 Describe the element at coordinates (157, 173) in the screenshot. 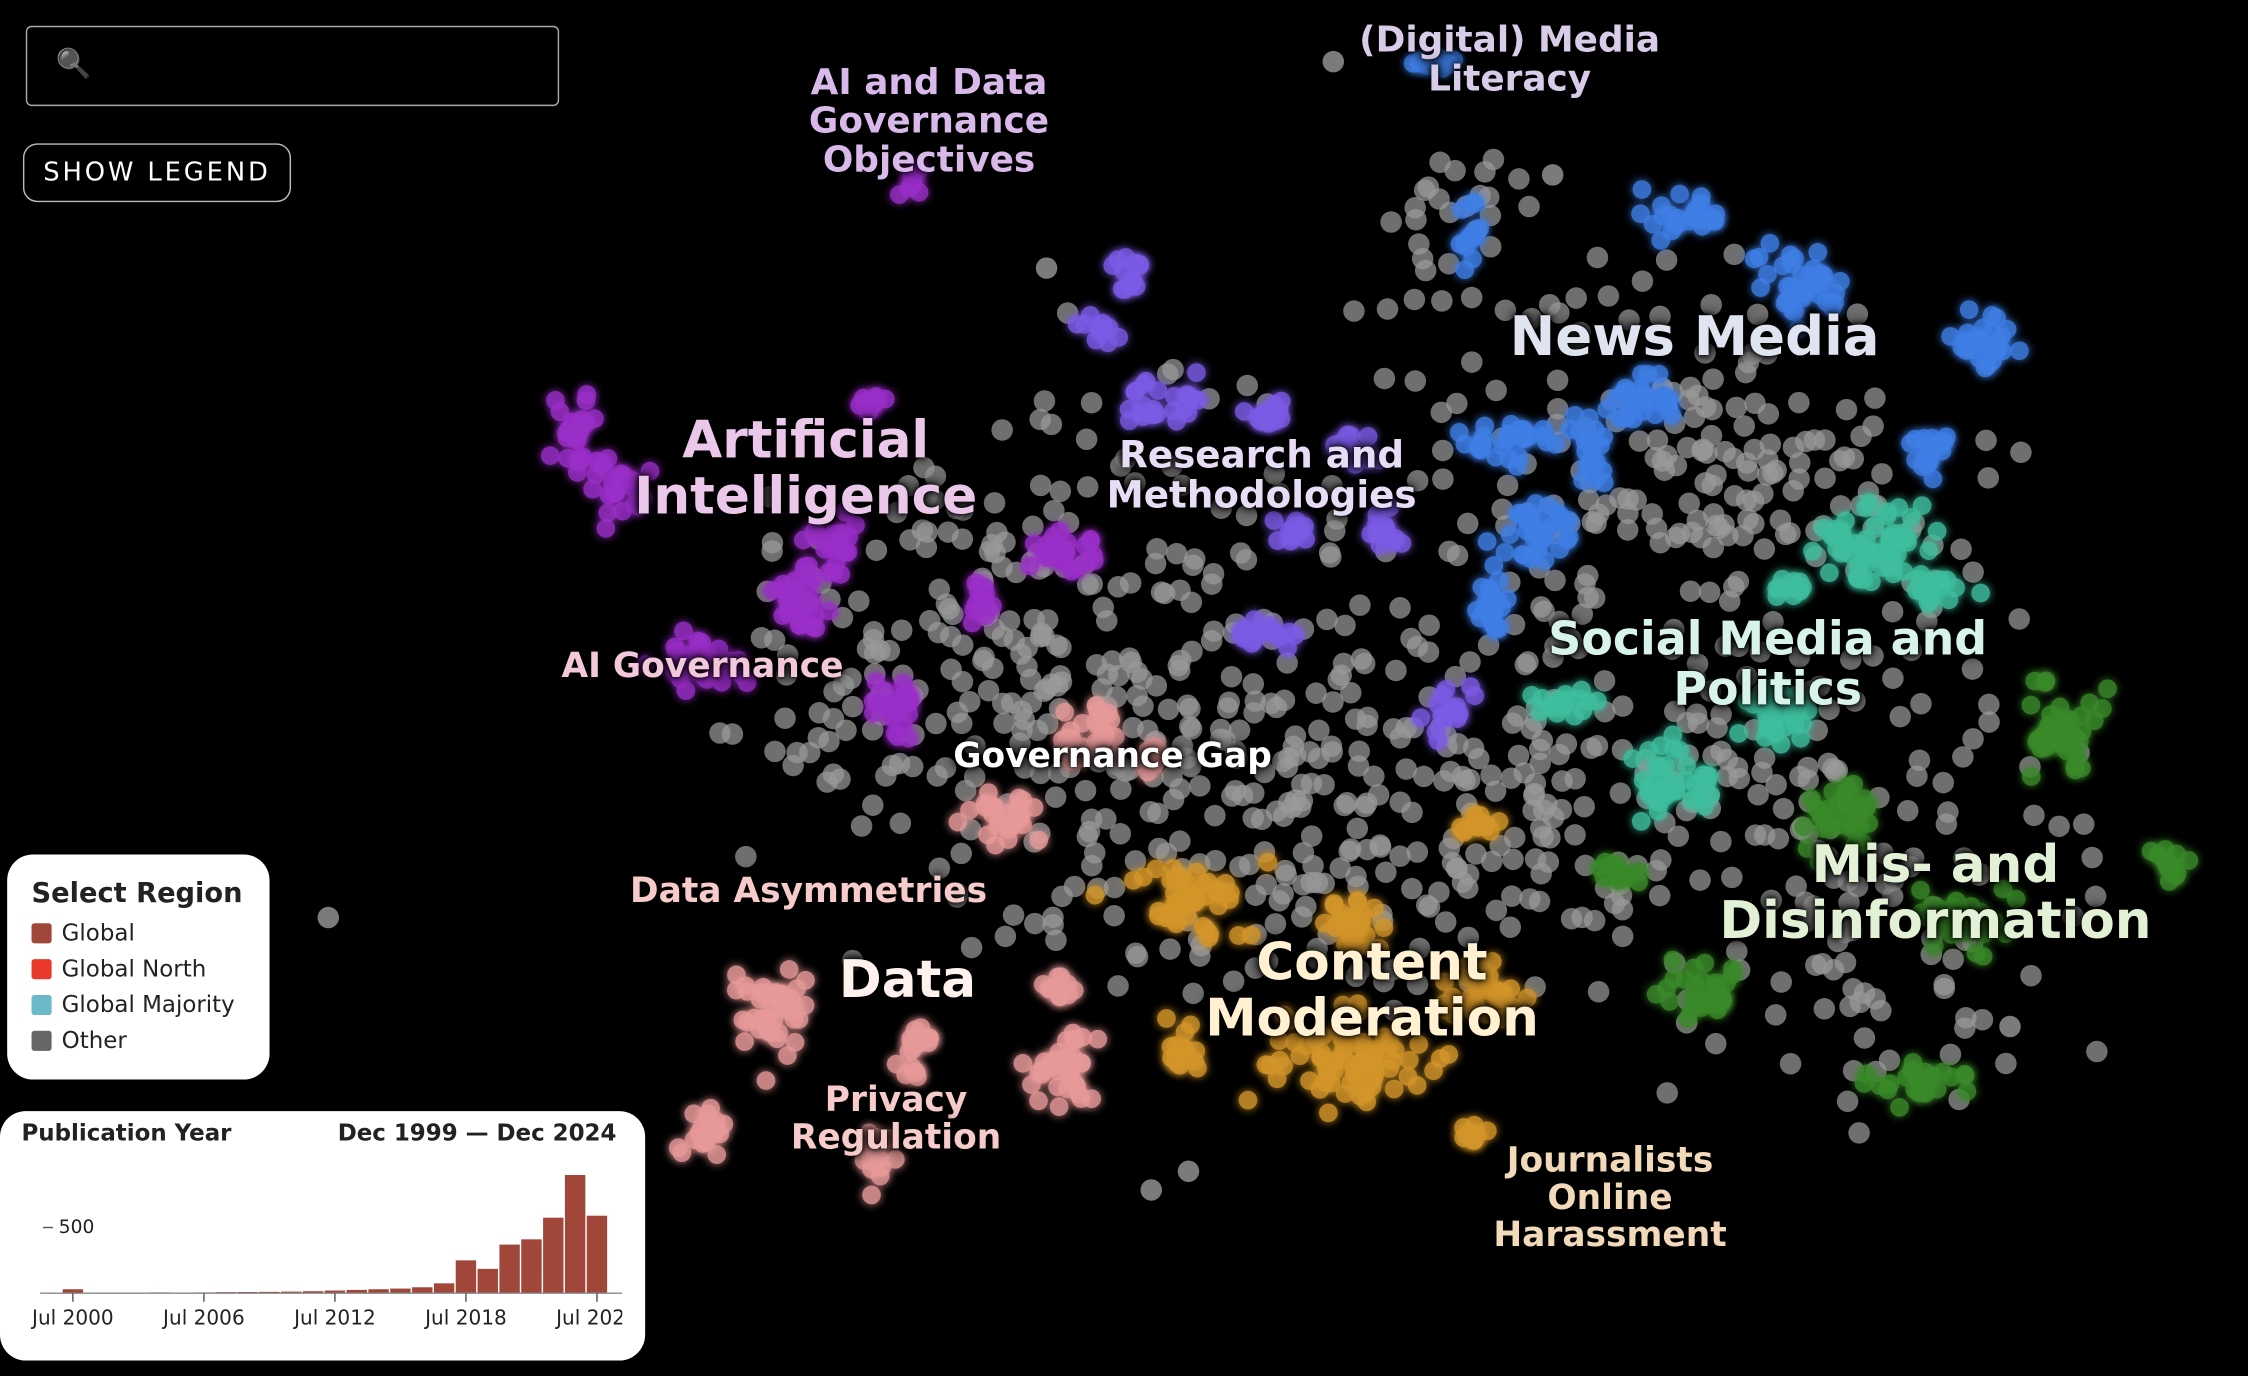

I see `show-legend-button: SHOW LEGEND` at that location.